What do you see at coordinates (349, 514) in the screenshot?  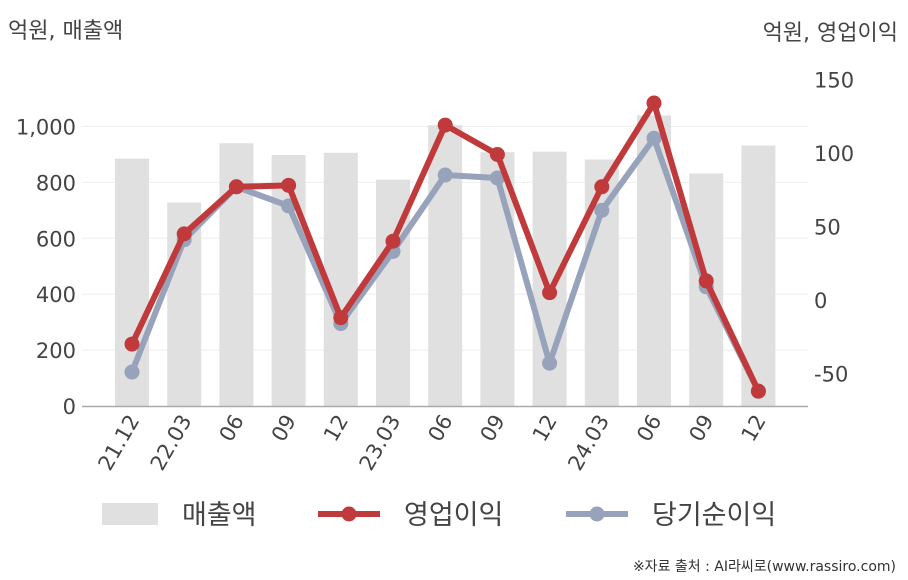 I see `legend-marker-영업이익` at bounding box center [349, 514].